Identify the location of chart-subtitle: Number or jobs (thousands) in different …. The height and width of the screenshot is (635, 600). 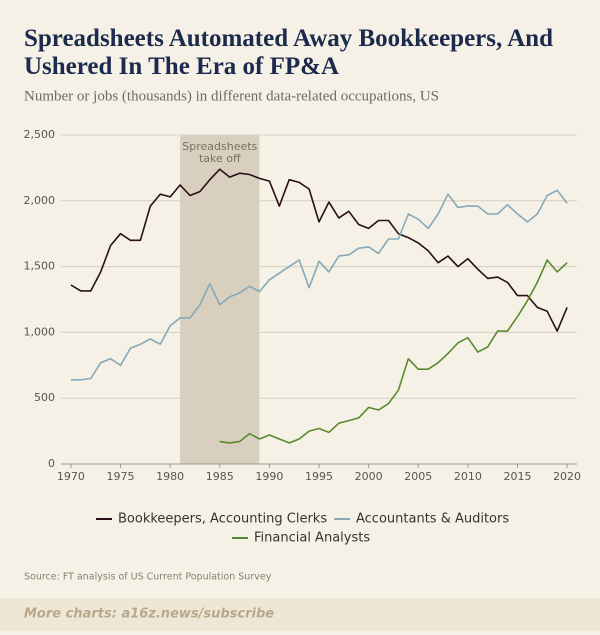
(231, 96).